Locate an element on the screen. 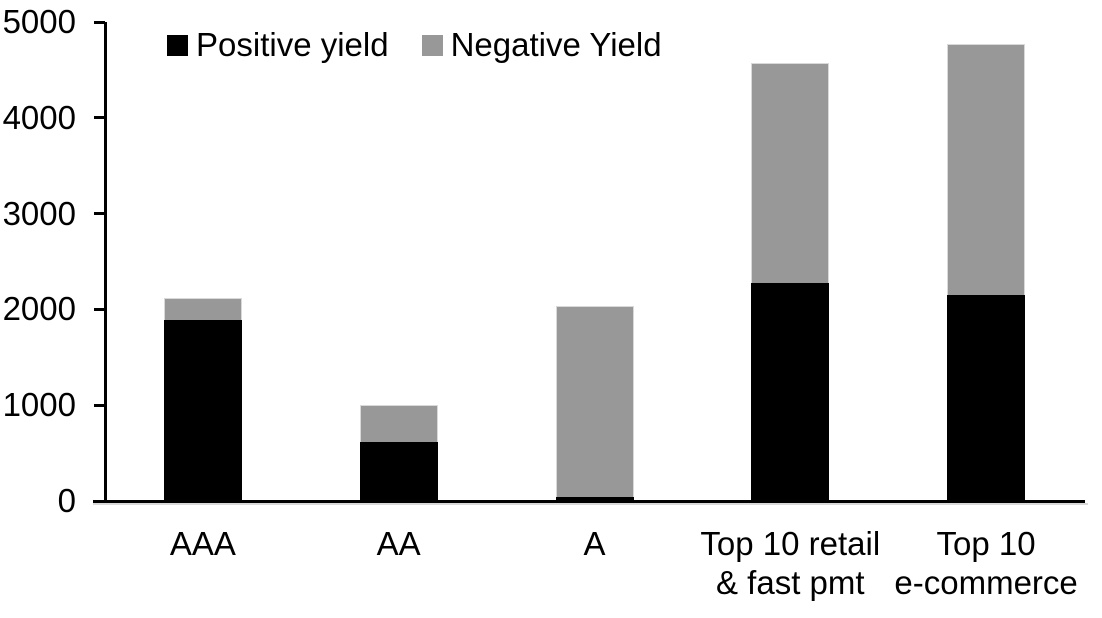 This screenshot has width=1102, height=618. y-axis-tick-label: 1000 is located at coordinates (39, 405).